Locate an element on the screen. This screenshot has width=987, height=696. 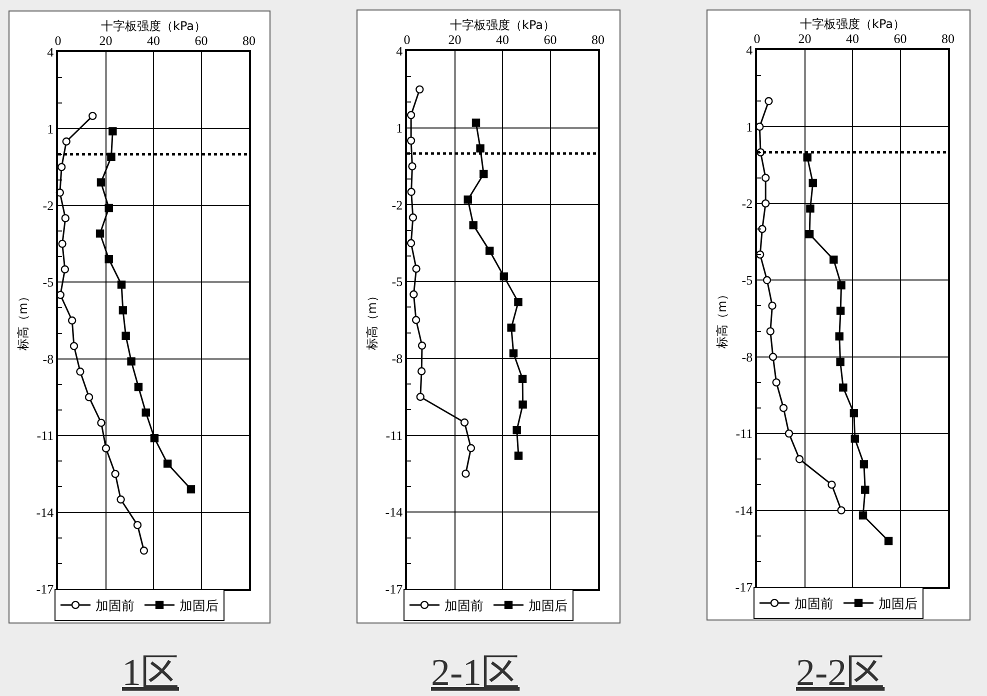
text: 2-2区 is located at coordinates (840, 673).